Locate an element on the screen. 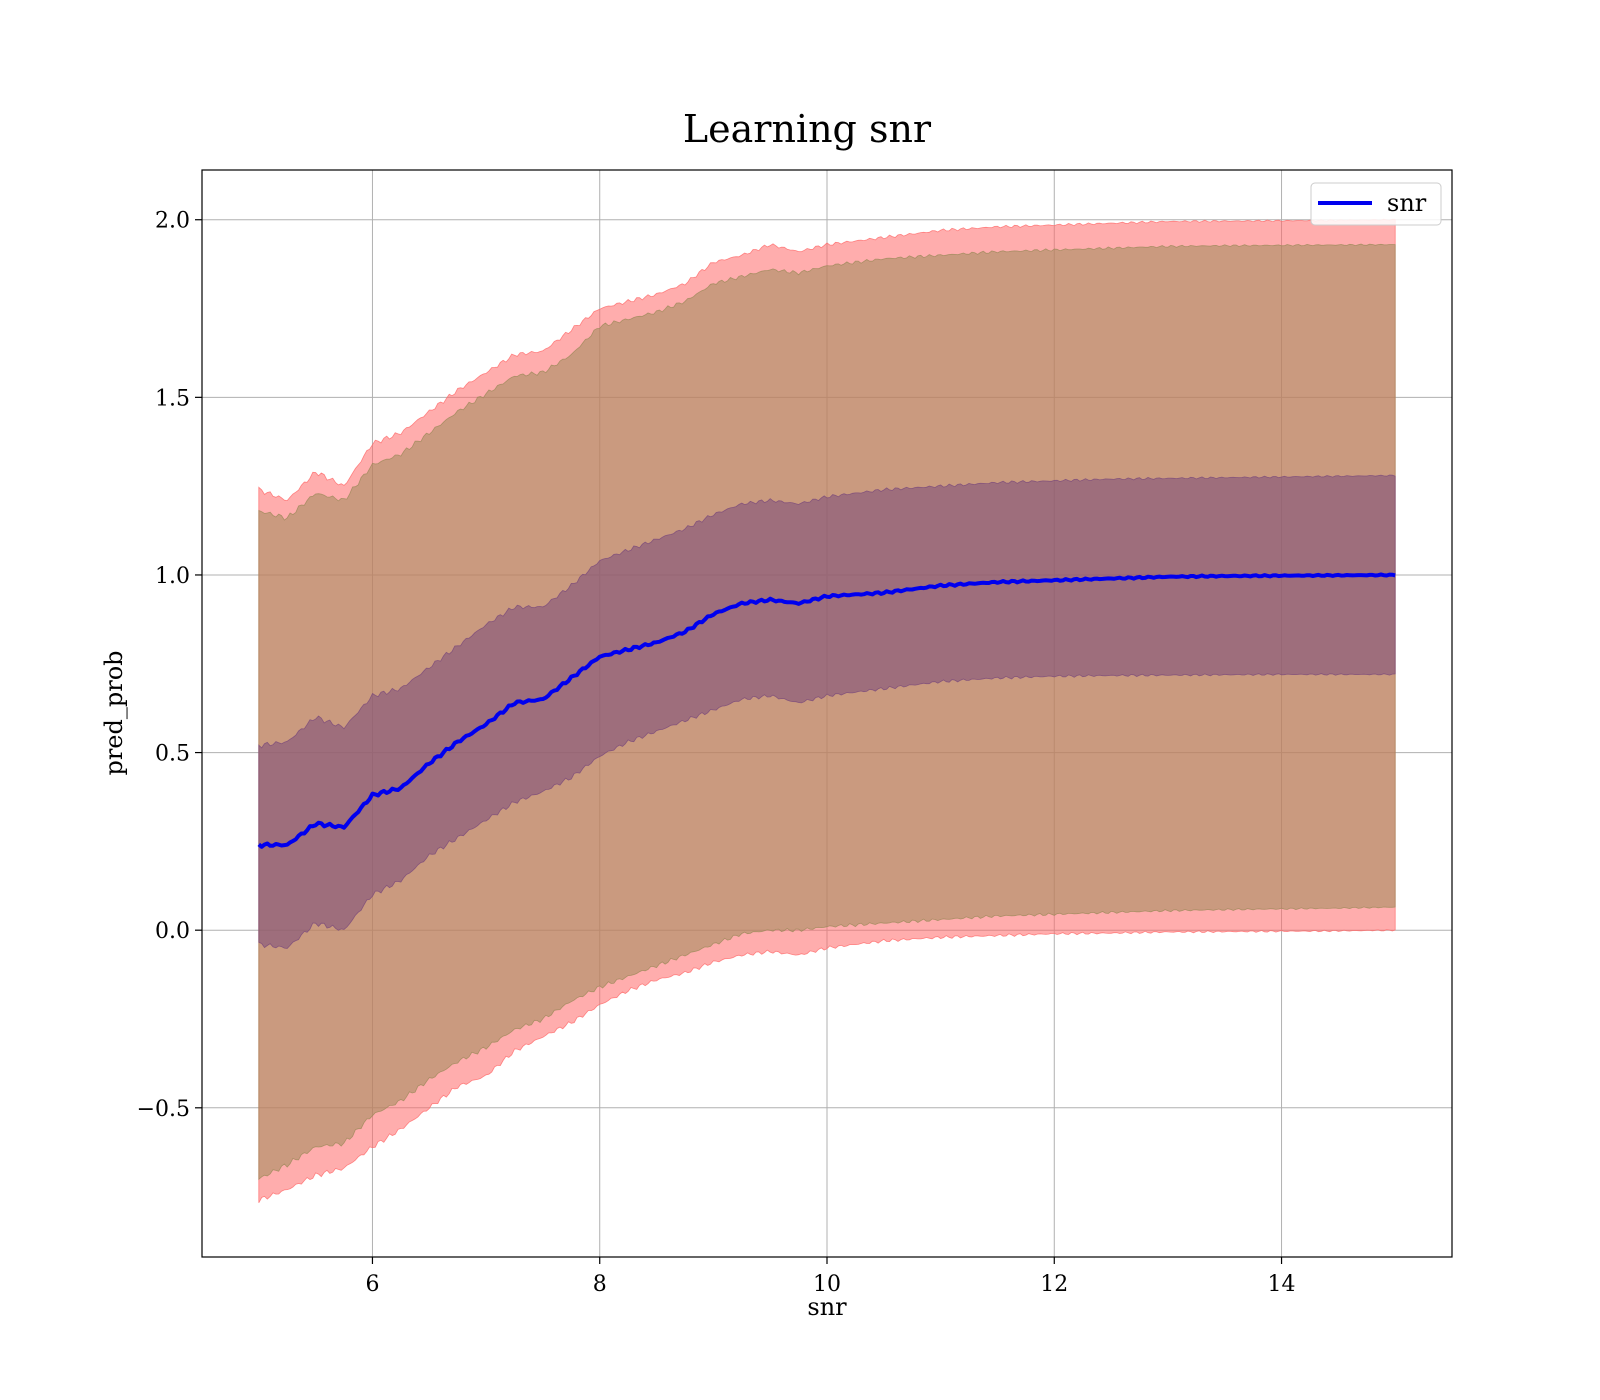  x-tick-label: 6 is located at coordinates (372, 1284).